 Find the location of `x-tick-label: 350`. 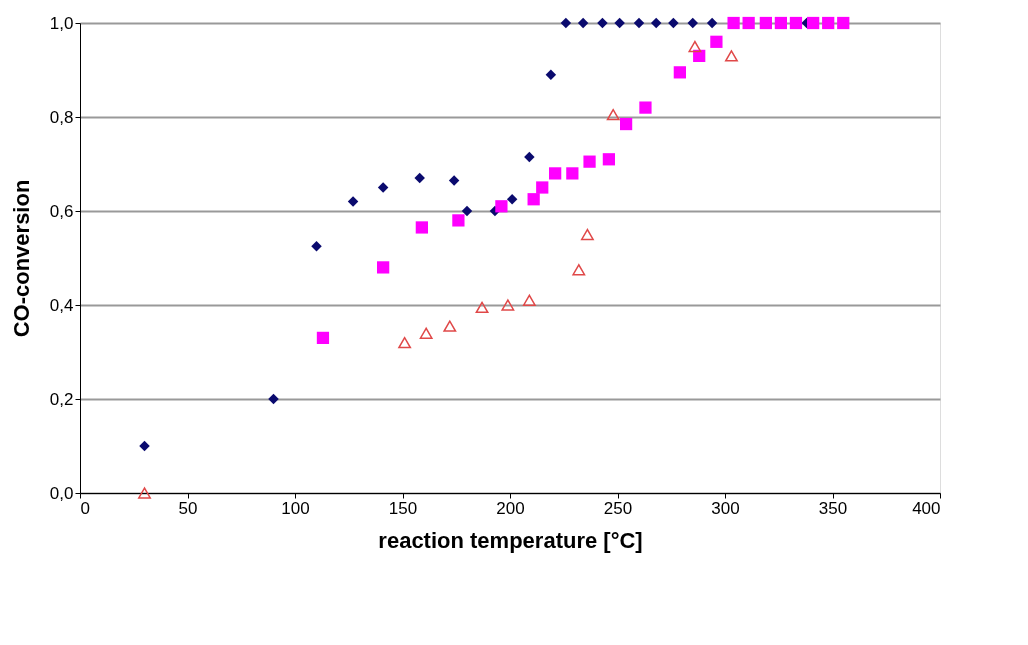

x-tick-label: 350 is located at coordinates (833, 508).